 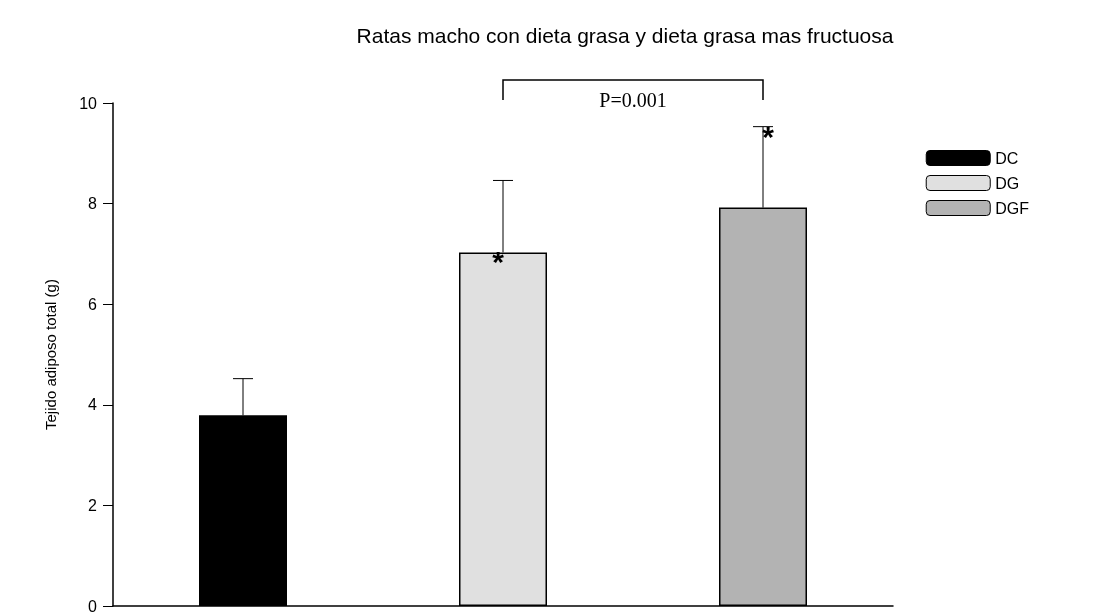 I want to click on y-tick-label: 0, so click(x=93, y=606).